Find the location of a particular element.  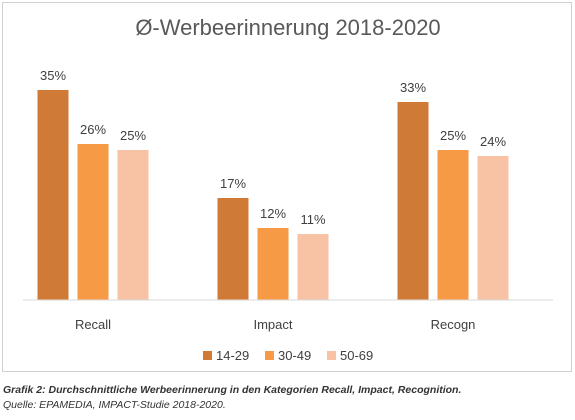

data-label-impact-30-49: 12% is located at coordinates (273, 213).